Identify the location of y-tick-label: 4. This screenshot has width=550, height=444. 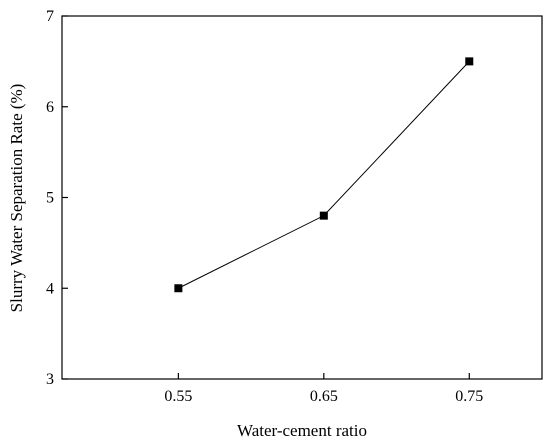
(50, 288).